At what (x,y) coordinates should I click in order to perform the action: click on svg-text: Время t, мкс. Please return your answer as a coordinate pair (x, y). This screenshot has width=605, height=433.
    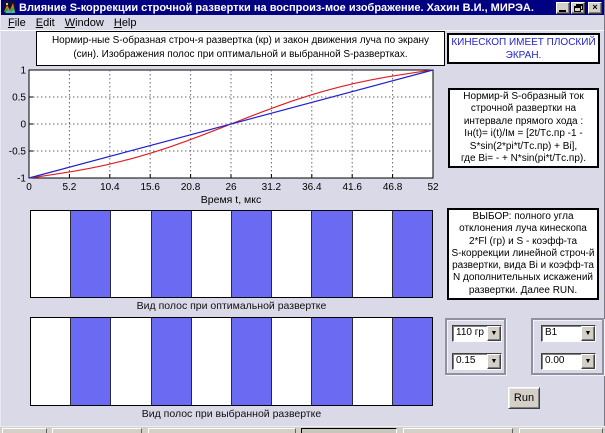
    Looking at the image, I should click on (231, 200).